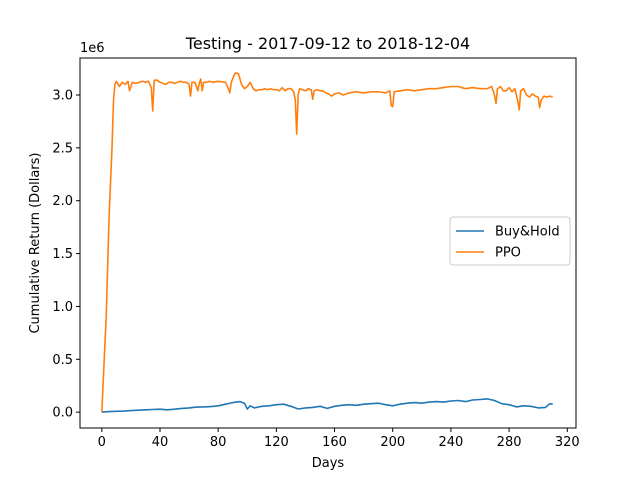 The width and height of the screenshot is (640, 480). What do you see at coordinates (62, 96) in the screenshot?
I see `y-tick-label: 3.0` at bounding box center [62, 96].